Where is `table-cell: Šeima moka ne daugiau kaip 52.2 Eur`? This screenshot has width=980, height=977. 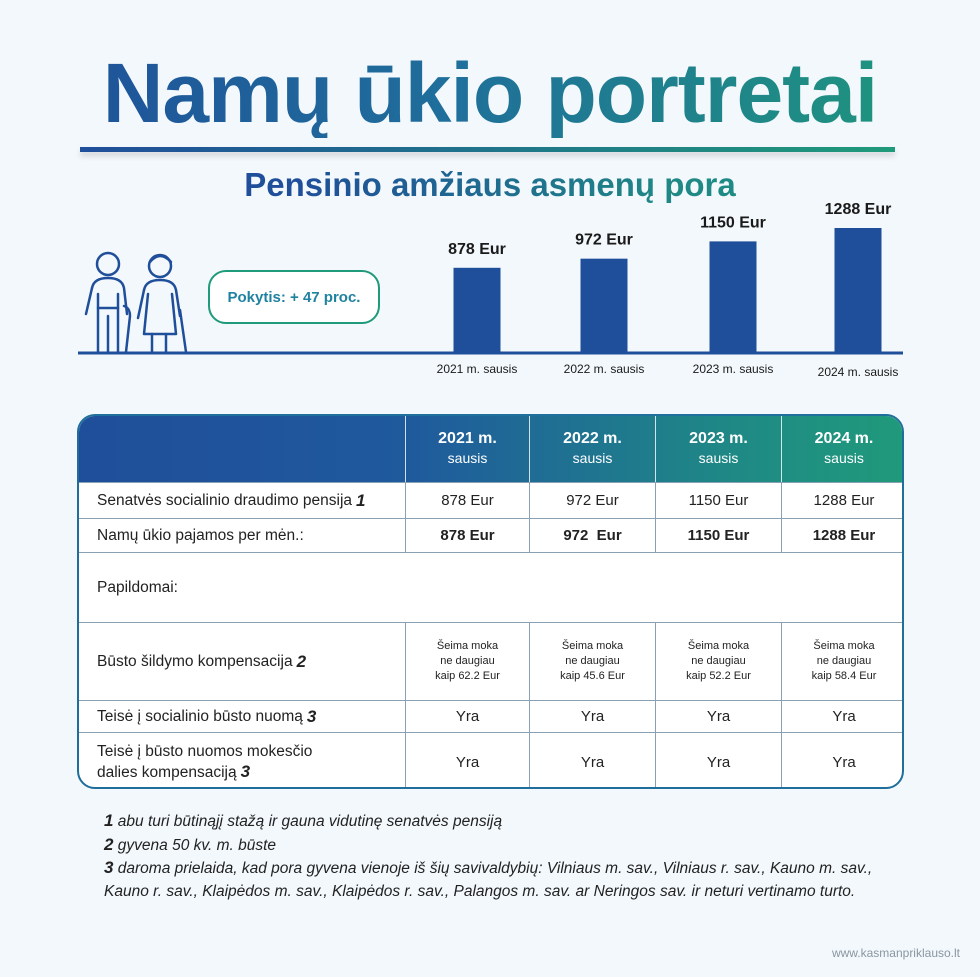 table-cell: Šeima moka ne daugiau kaip 52.2 Eur is located at coordinates (718, 661).